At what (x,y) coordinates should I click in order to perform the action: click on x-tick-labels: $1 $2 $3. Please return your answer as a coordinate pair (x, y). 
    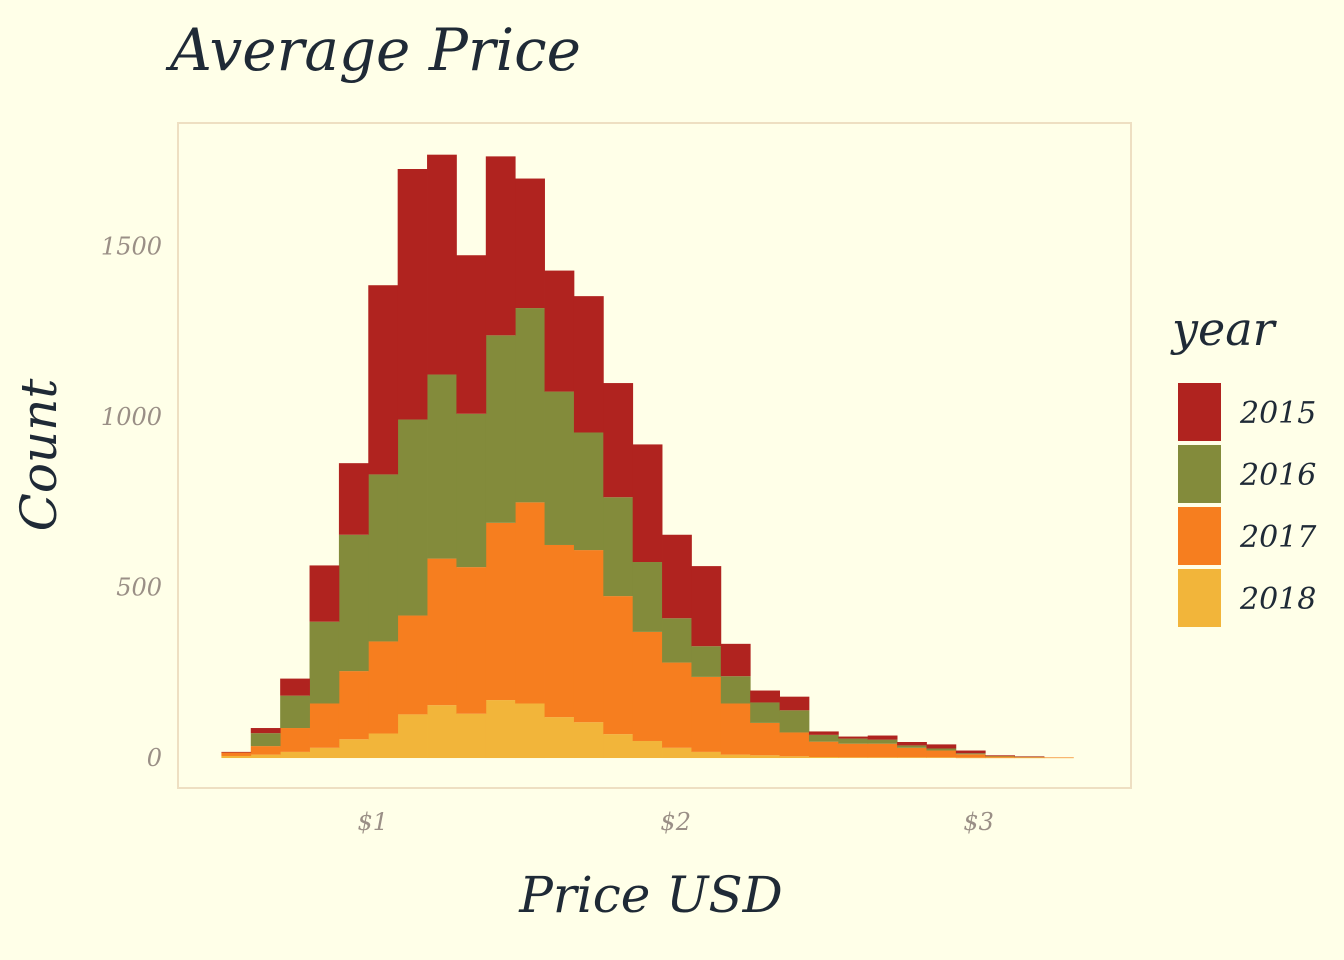
    Looking at the image, I should click on (676, 822).